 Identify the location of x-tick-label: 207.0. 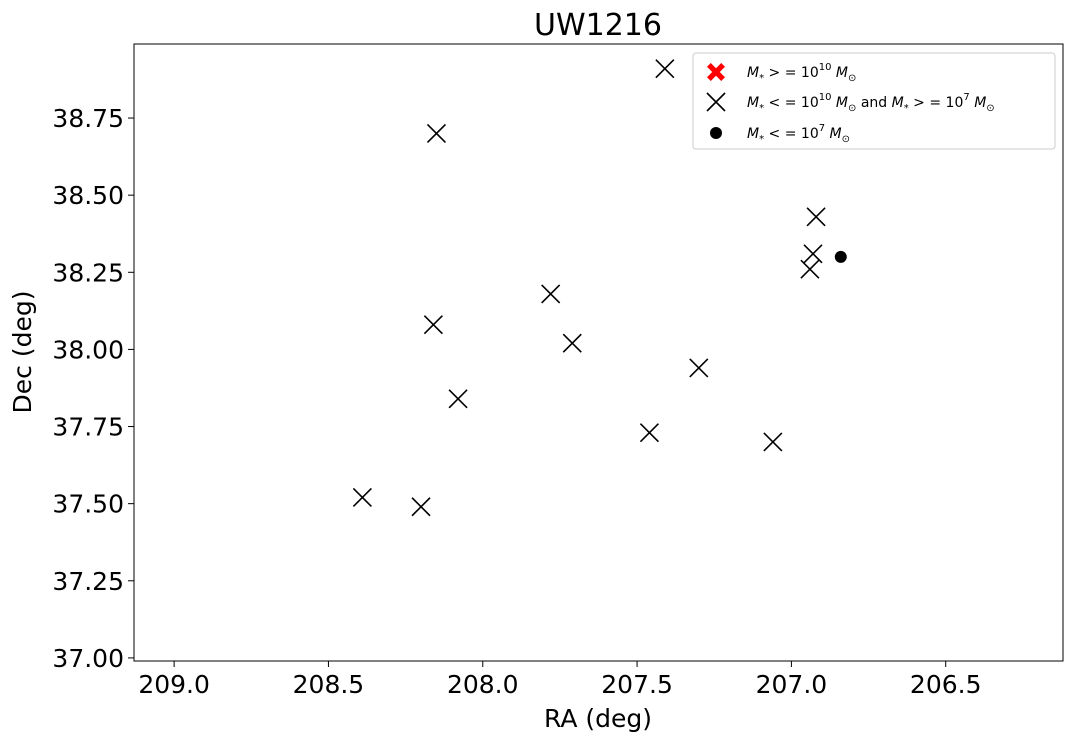
(792, 684).